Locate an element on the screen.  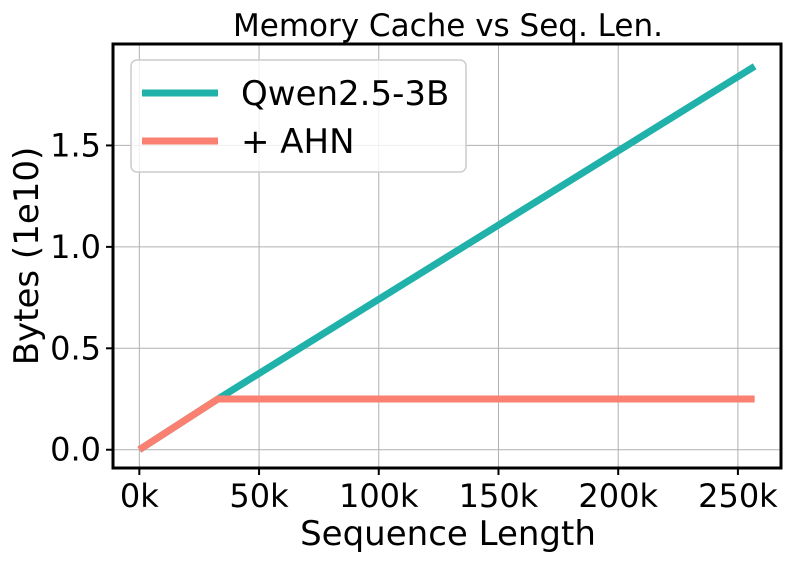
y-tick-label: 1.5 is located at coordinates (75, 145).